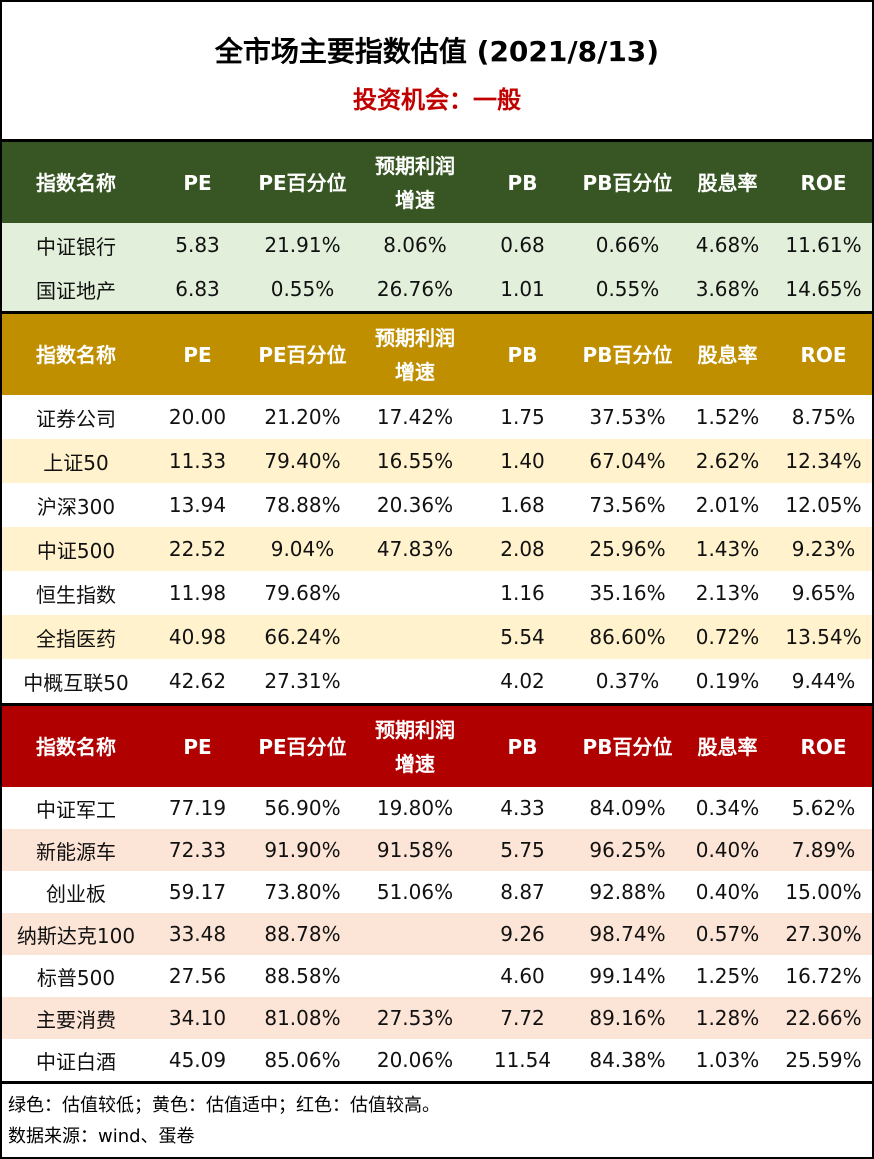  Describe the element at coordinates (415, 549) in the screenshot. I see `value-cell: 47.83%` at that location.